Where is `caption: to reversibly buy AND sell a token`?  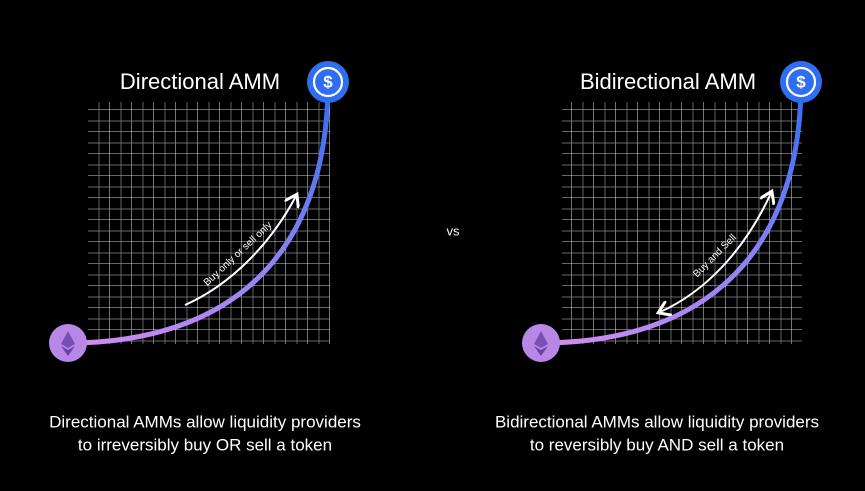
caption: to reversibly buy AND sell a token is located at coordinates (657, 444).